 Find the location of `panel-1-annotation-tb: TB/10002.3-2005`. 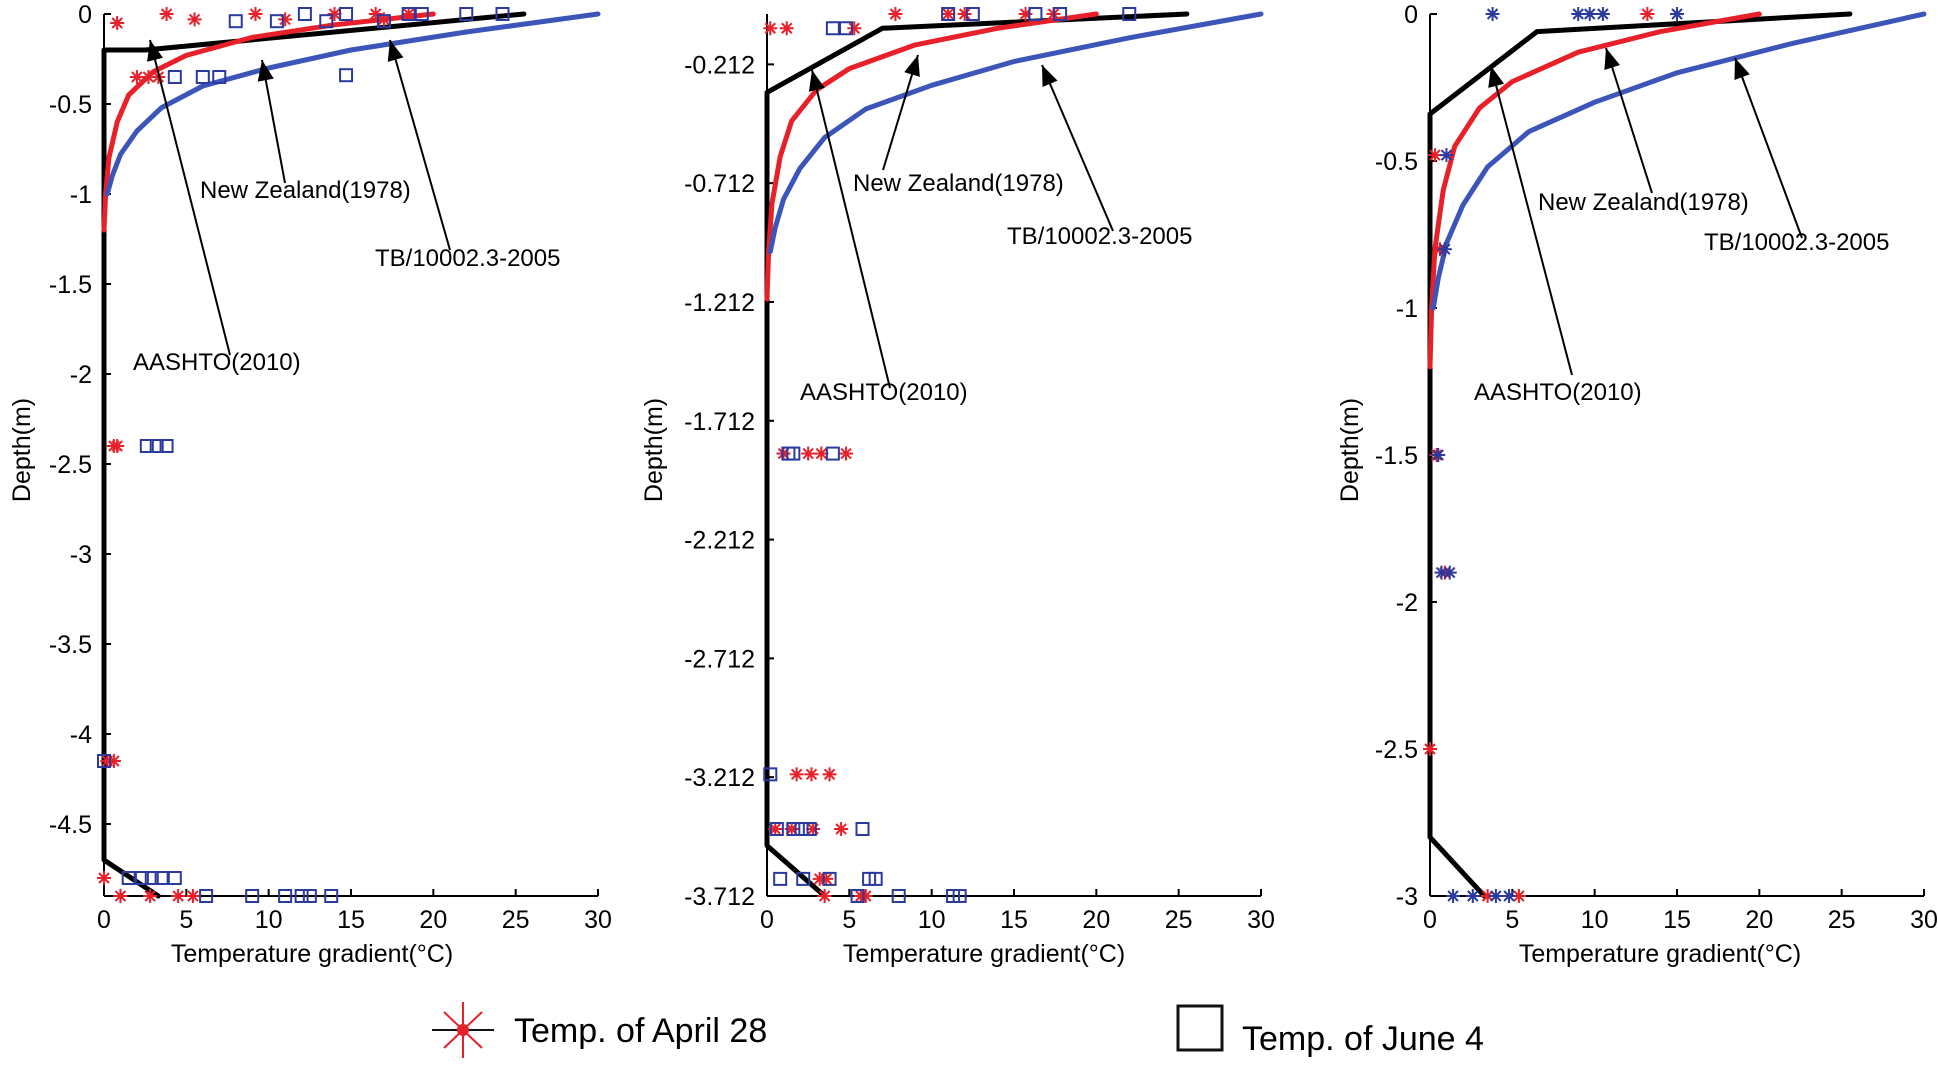

panel-1-annotation-tb: TB/10002.3-2005 is located at coordinates (467, 258).